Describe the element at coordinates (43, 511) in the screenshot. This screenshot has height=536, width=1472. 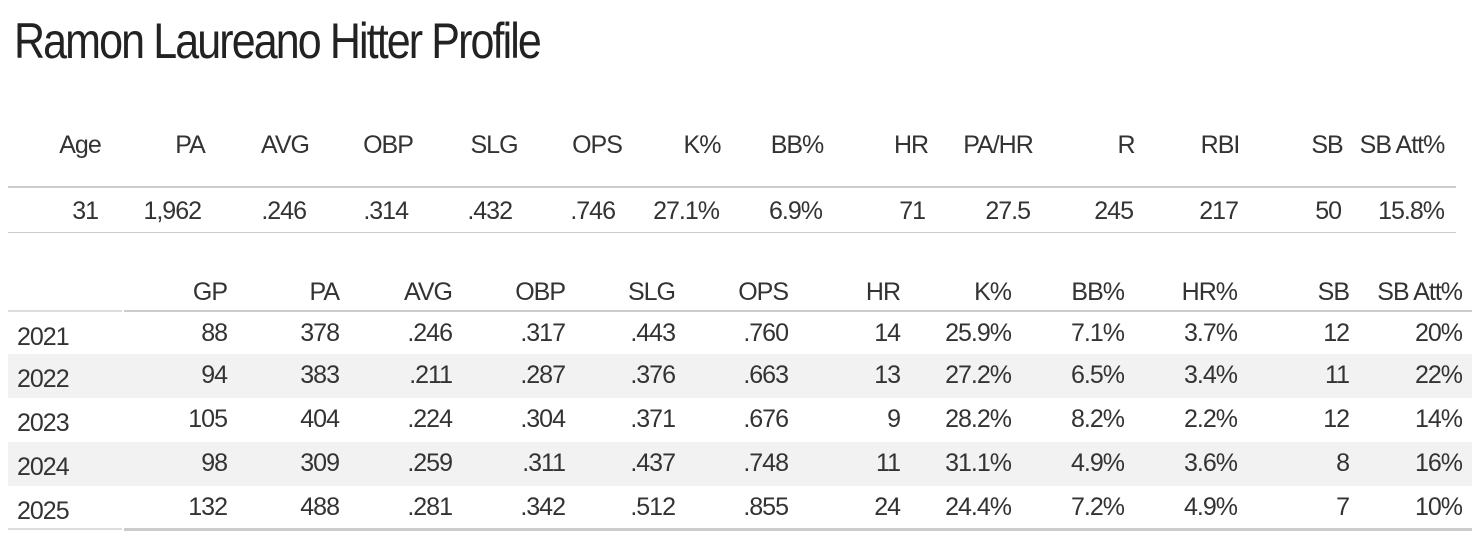
I see `season-year: 2025` at that location.